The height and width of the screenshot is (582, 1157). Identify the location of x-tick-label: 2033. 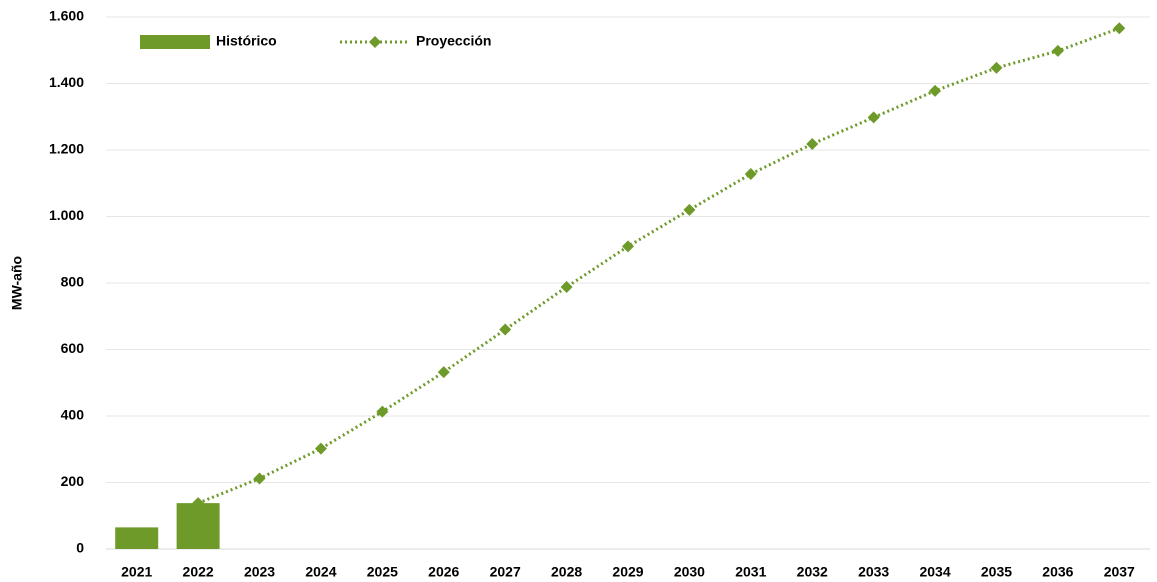
(873, 572).